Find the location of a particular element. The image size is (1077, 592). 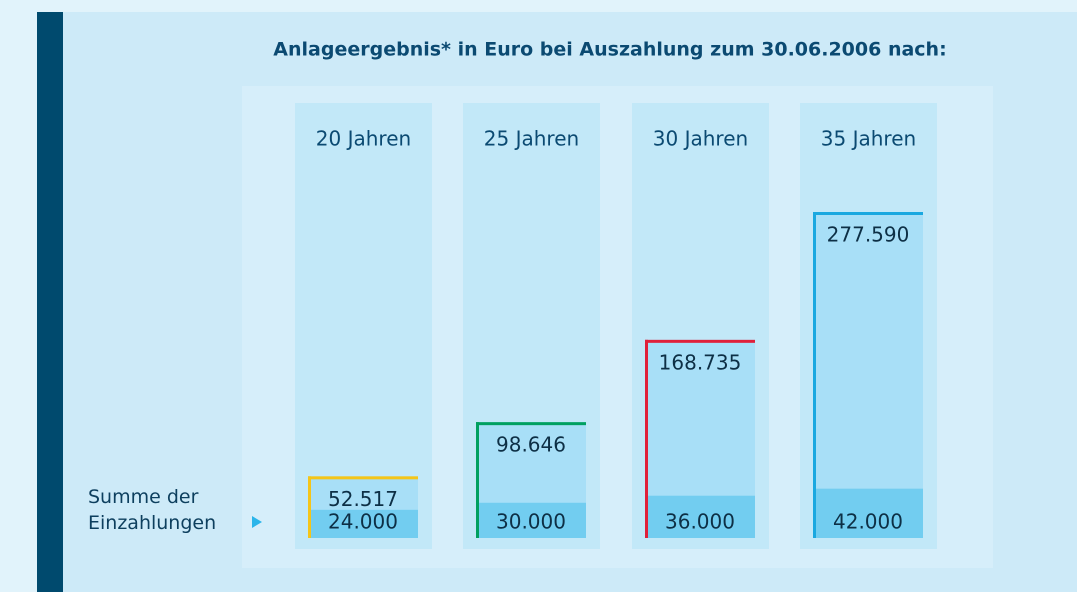

legend-label: Summe der Einzahlungen is located at coordinates (152, 510).